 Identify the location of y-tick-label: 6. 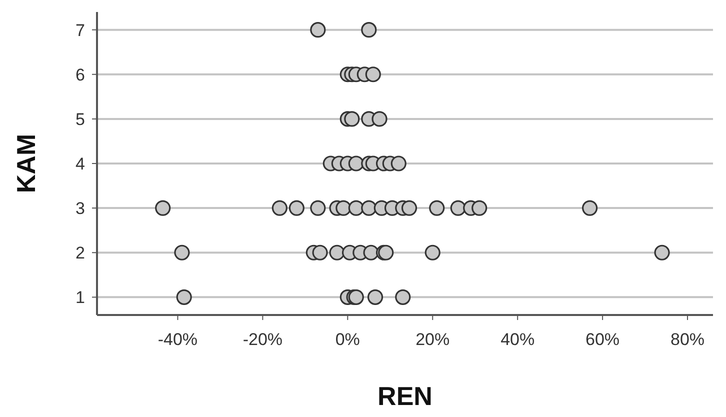
(80, 74).